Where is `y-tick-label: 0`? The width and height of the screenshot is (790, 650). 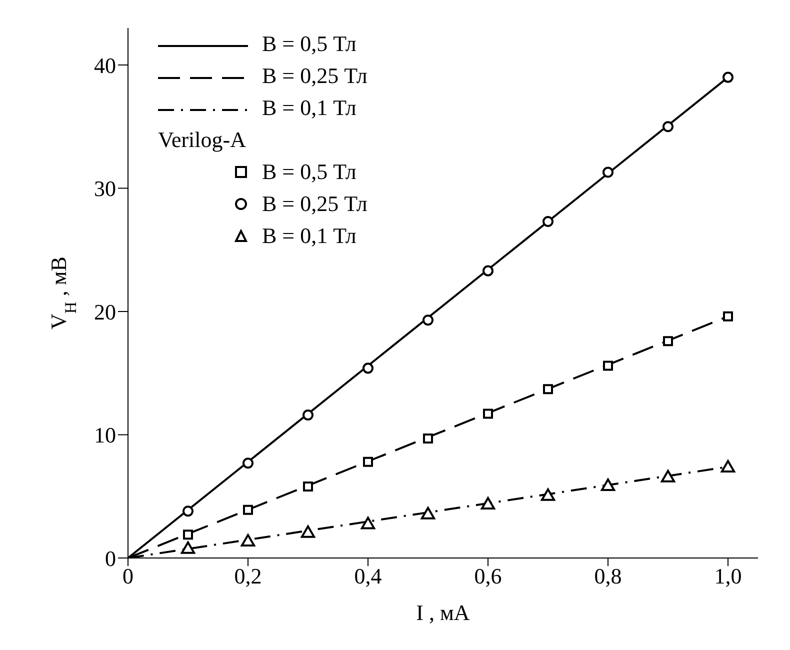 y-tick-label: 0 is located at coordinates (110, 558).